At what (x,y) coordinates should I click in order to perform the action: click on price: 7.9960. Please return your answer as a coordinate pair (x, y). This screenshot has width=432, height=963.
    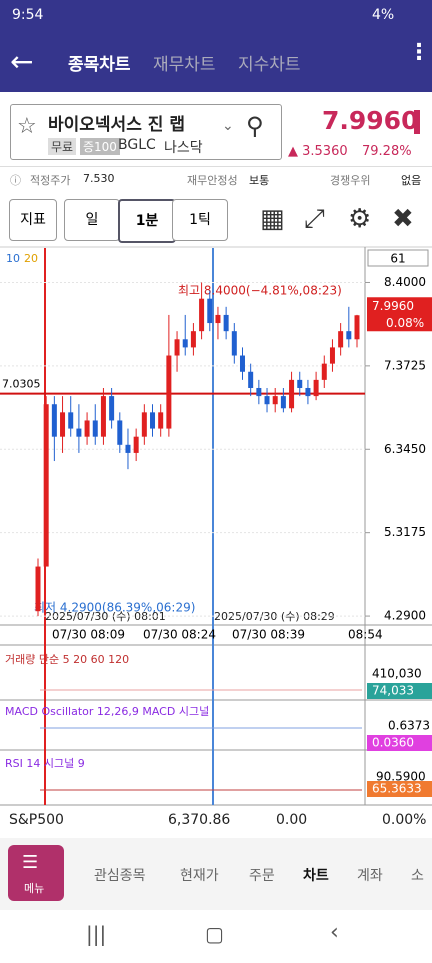
    Looking at the image, I should click on (370, 120).